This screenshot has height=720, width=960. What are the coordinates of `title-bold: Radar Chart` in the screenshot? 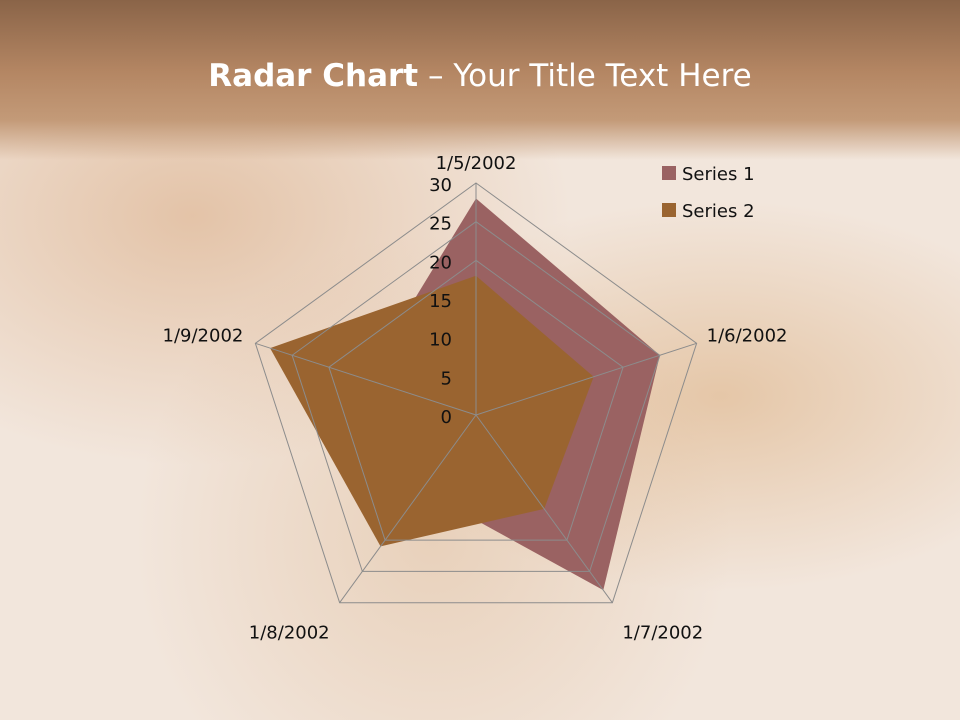 It's located at (313, 76).